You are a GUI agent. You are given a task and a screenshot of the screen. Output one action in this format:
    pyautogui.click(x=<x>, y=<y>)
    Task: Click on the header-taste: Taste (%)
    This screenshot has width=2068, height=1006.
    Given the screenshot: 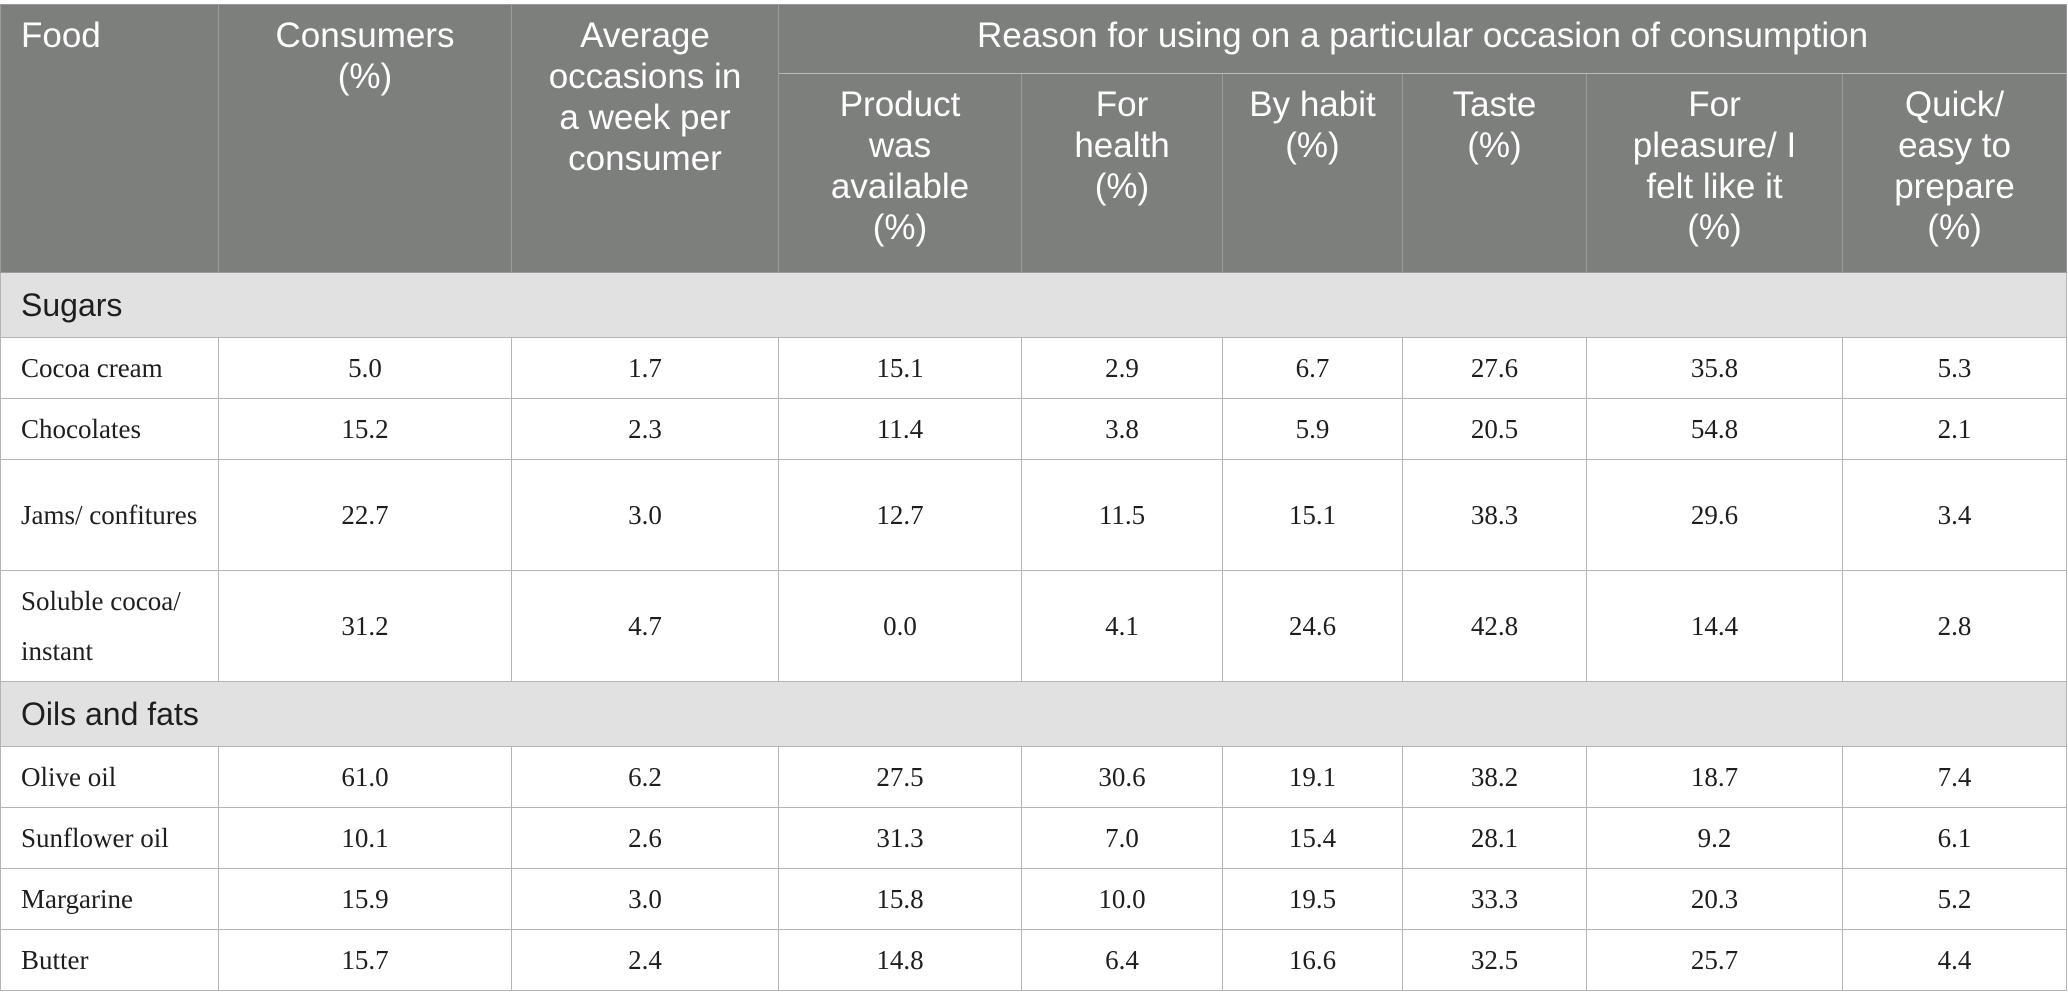 What is the action you would take?
    pyautogui.click(x=1494, y=173)
    